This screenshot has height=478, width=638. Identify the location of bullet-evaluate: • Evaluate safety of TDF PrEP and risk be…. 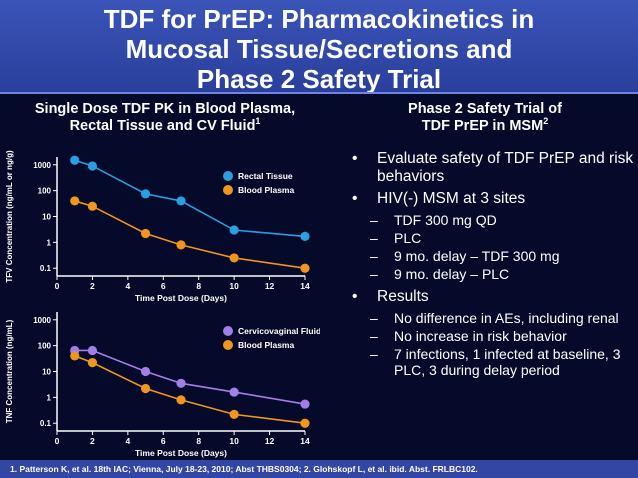
(494, 168).